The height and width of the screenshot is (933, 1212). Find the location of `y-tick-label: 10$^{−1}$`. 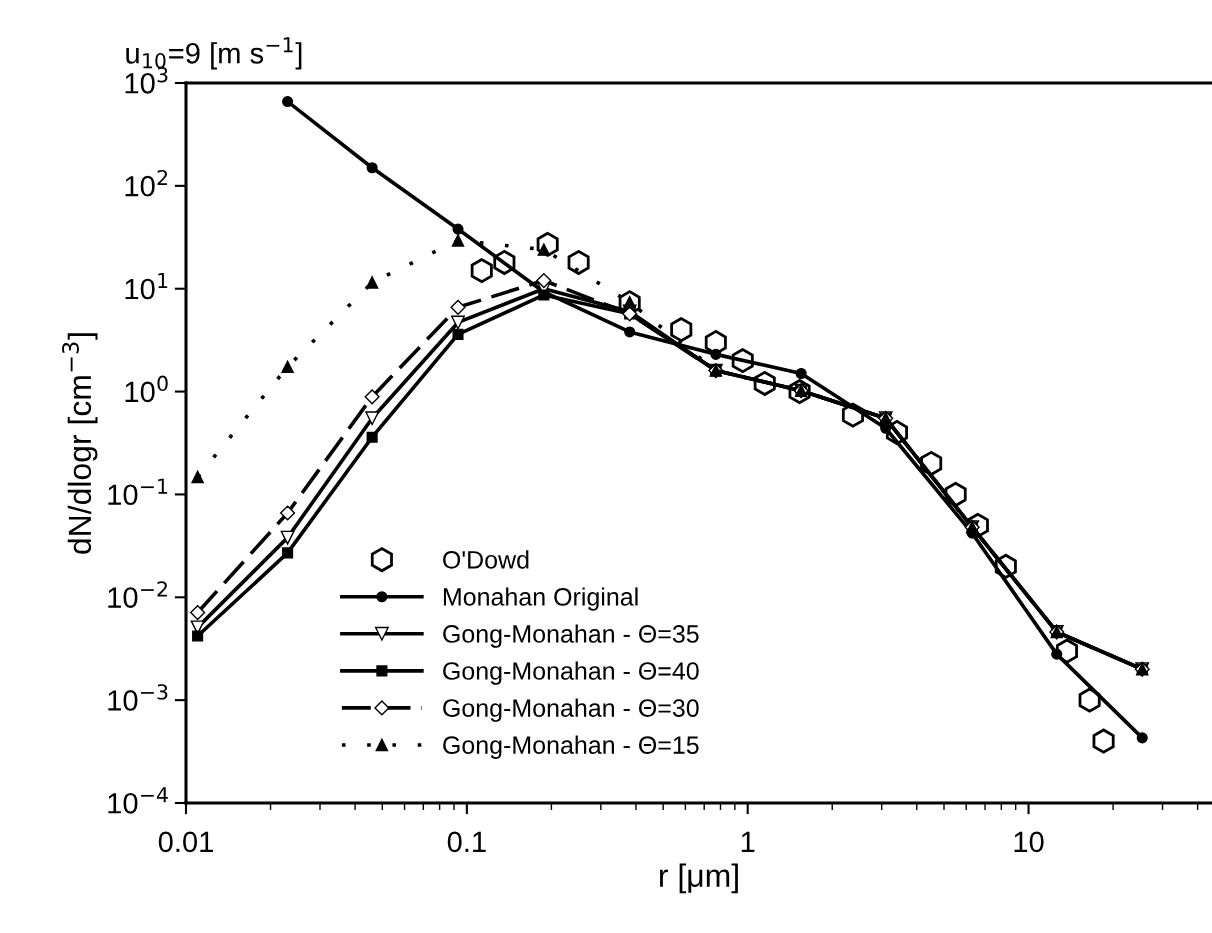

y-tick-label: 10$^{−1}$ is located at coordinates (138, 492).